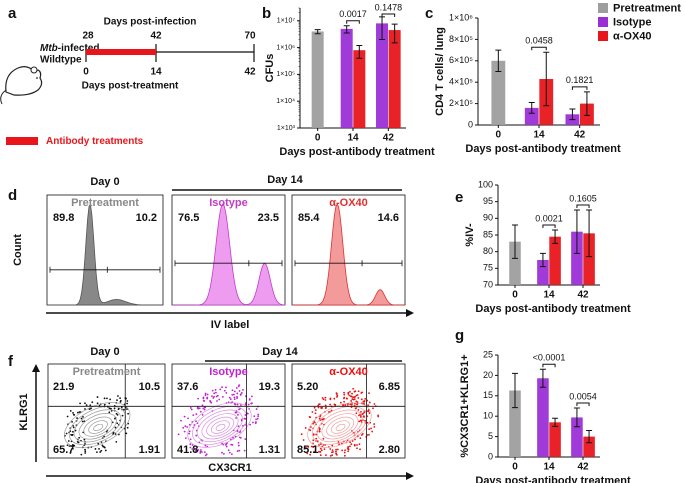 The image size is (685, 483). What do you see at coordinates (348, 372) in the screenshot?
I see `sample-name: α-OX40` at bounding box center [348, 372].